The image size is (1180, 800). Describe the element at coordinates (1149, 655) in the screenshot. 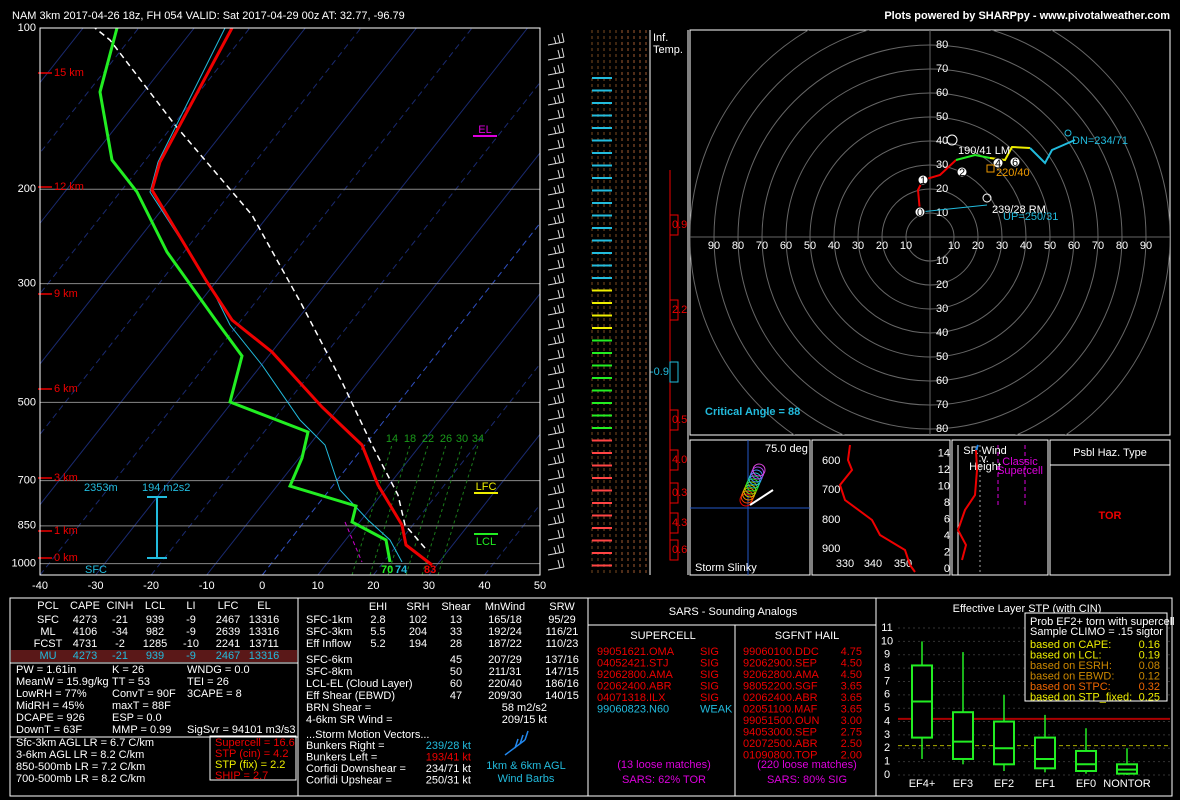

I see `stp-legend-value: 0.19` at that location.